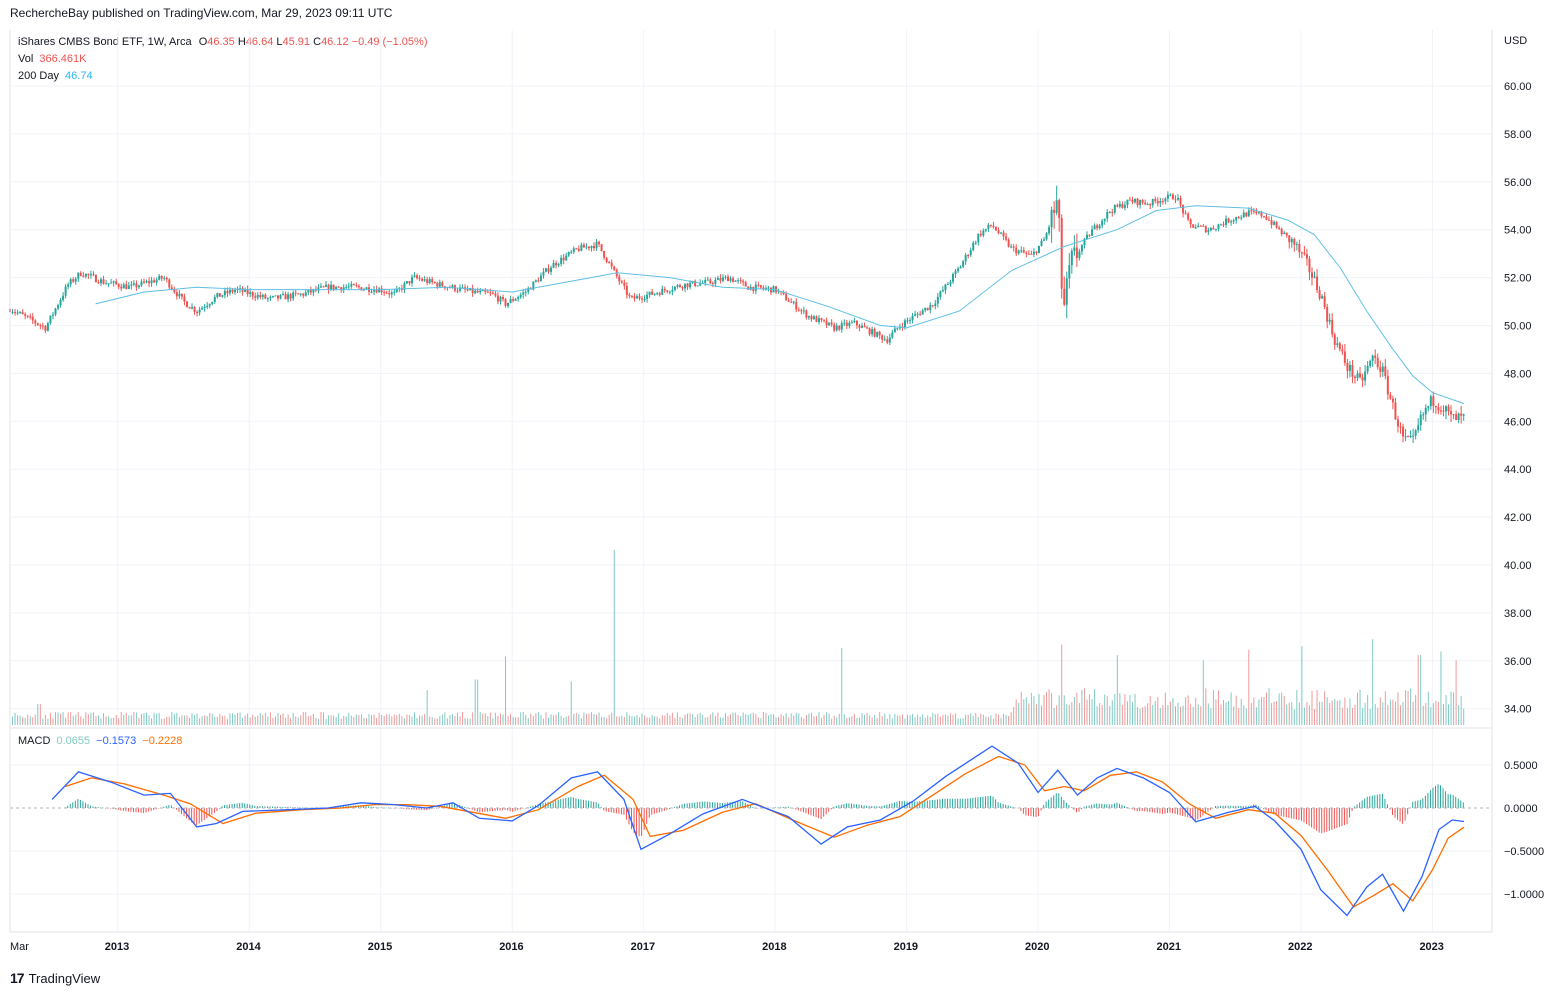 This screenshot has width=1566, height=997. Describe the element at coordinates (1300, 947) in the screenshot. I see `time-tick-label: 2022` at that location.